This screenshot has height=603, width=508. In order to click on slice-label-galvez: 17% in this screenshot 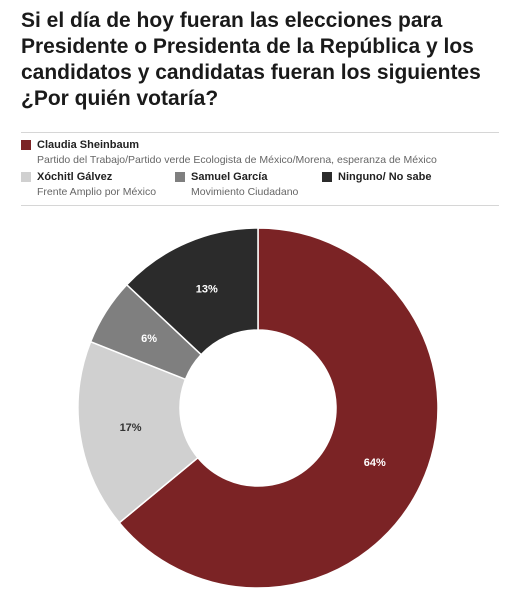, I will do `click(131, 428)`.